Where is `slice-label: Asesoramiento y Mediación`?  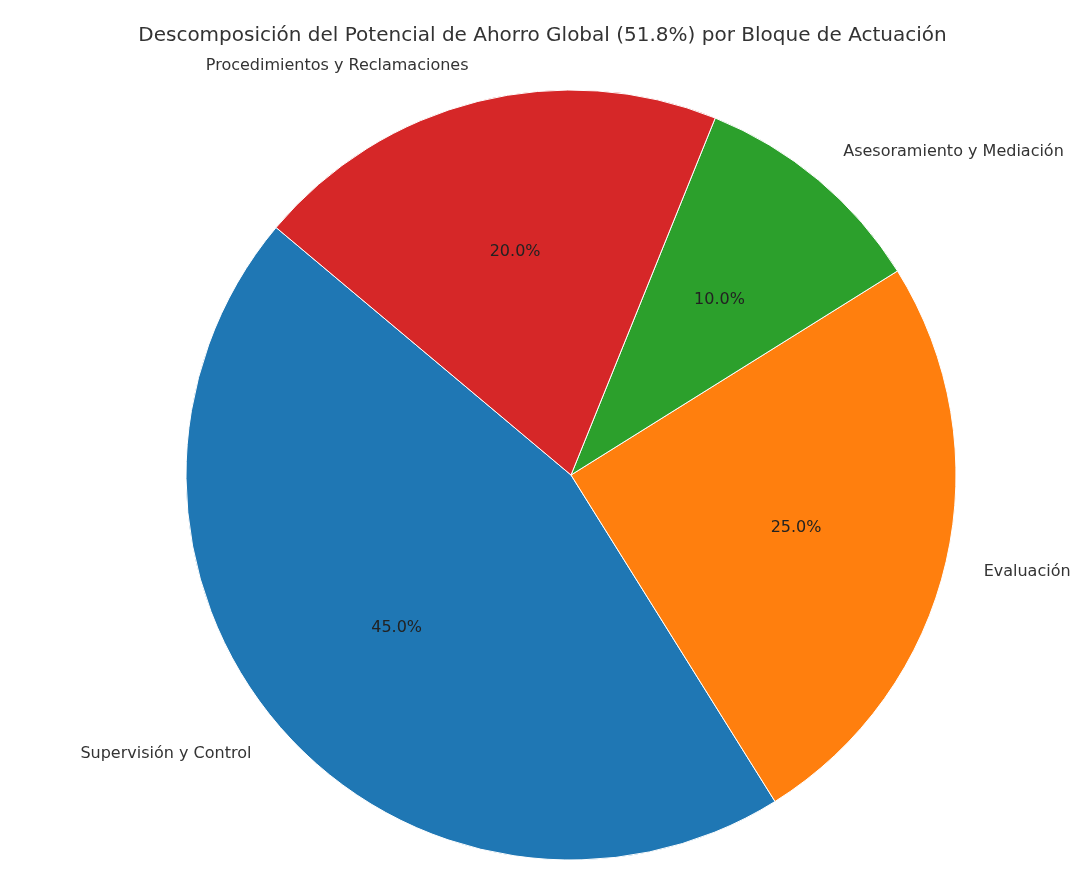
slice-label: Asesoramiento y Mediación is located at coordinates (953, 151).